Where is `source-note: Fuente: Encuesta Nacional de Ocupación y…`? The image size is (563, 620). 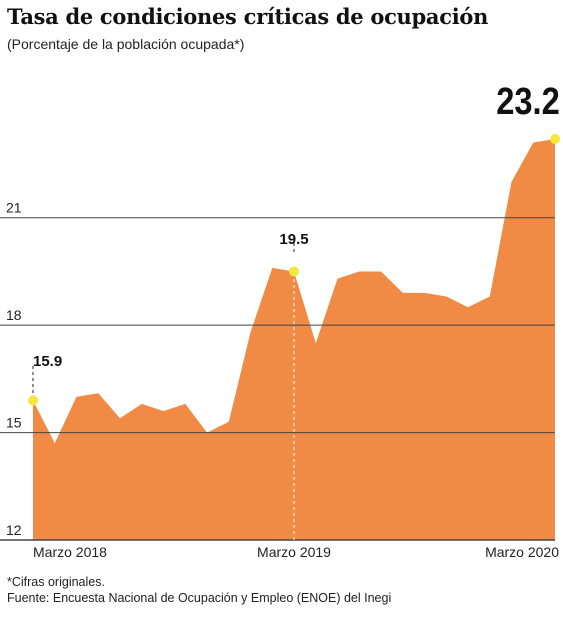 source-note: Fuente: Encuesta Nacional de Ocupación y… is located at coordinates (199, 598).